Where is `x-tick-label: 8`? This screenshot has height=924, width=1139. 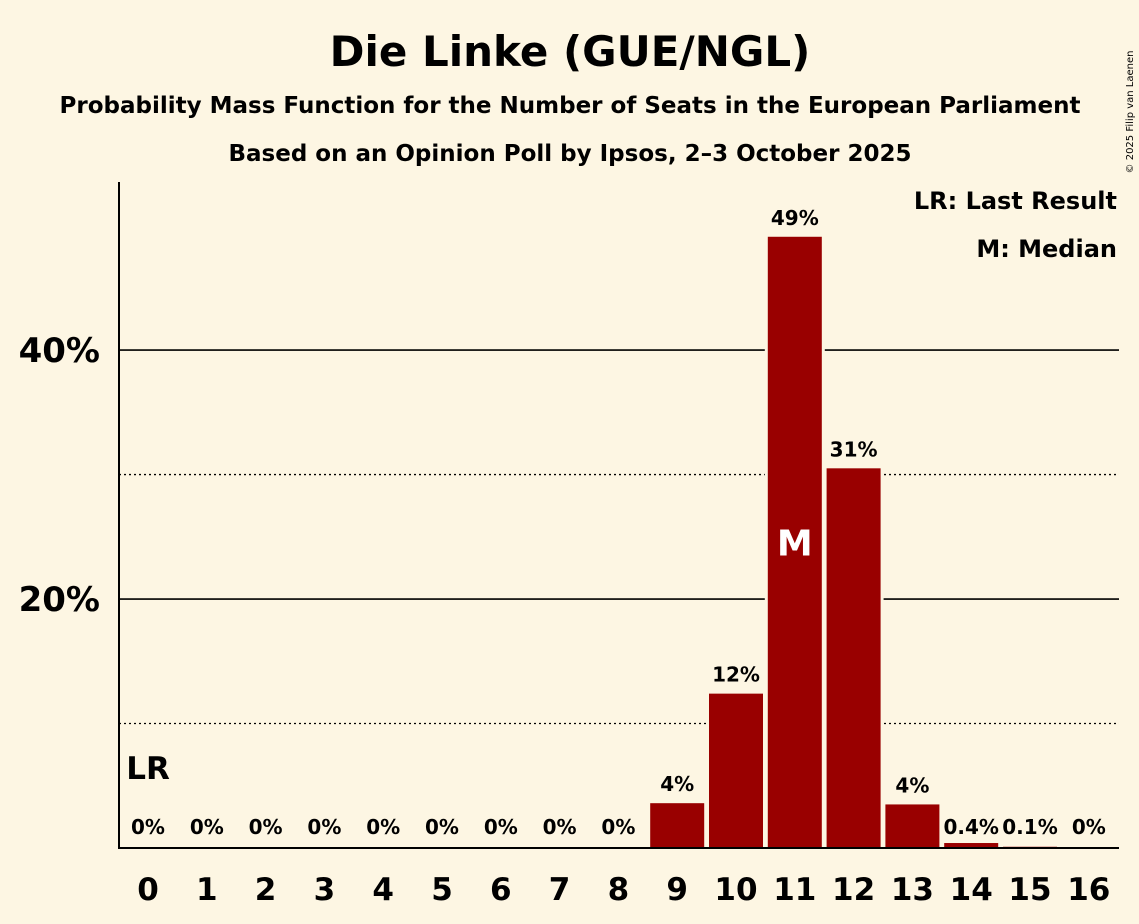 x-tick-label: 8 is located at coordinates (619, 890).